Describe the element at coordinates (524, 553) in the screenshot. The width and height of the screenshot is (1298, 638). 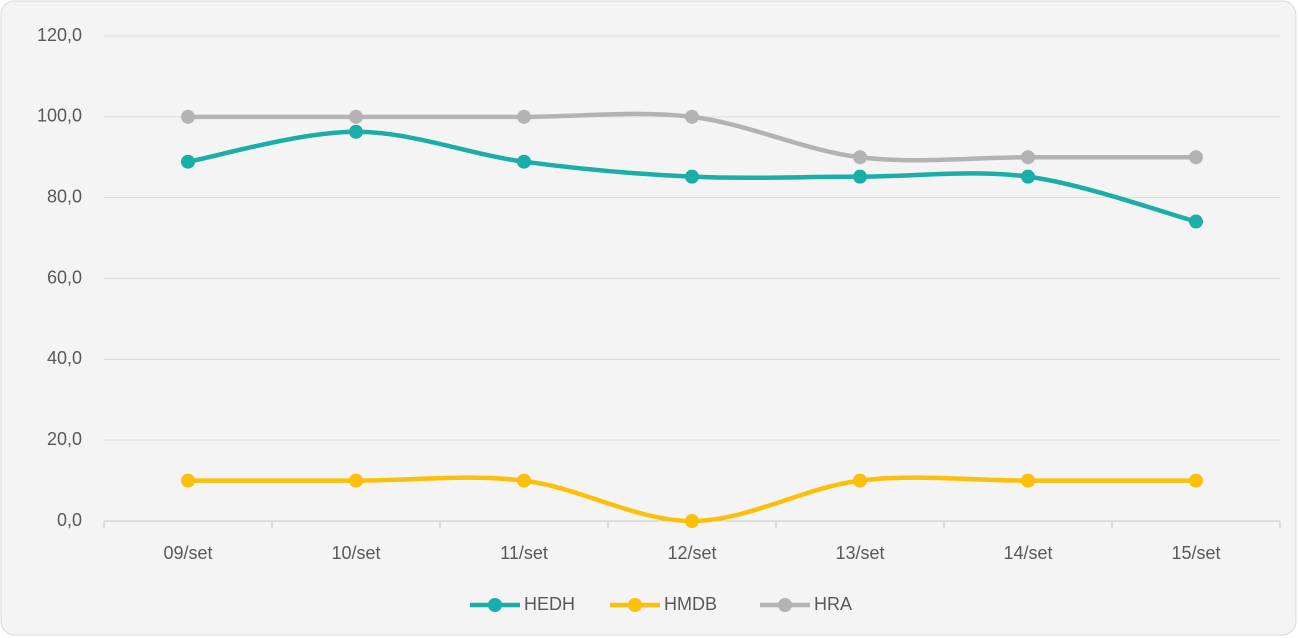
I see `x-tick-label: 11/set` at that location.